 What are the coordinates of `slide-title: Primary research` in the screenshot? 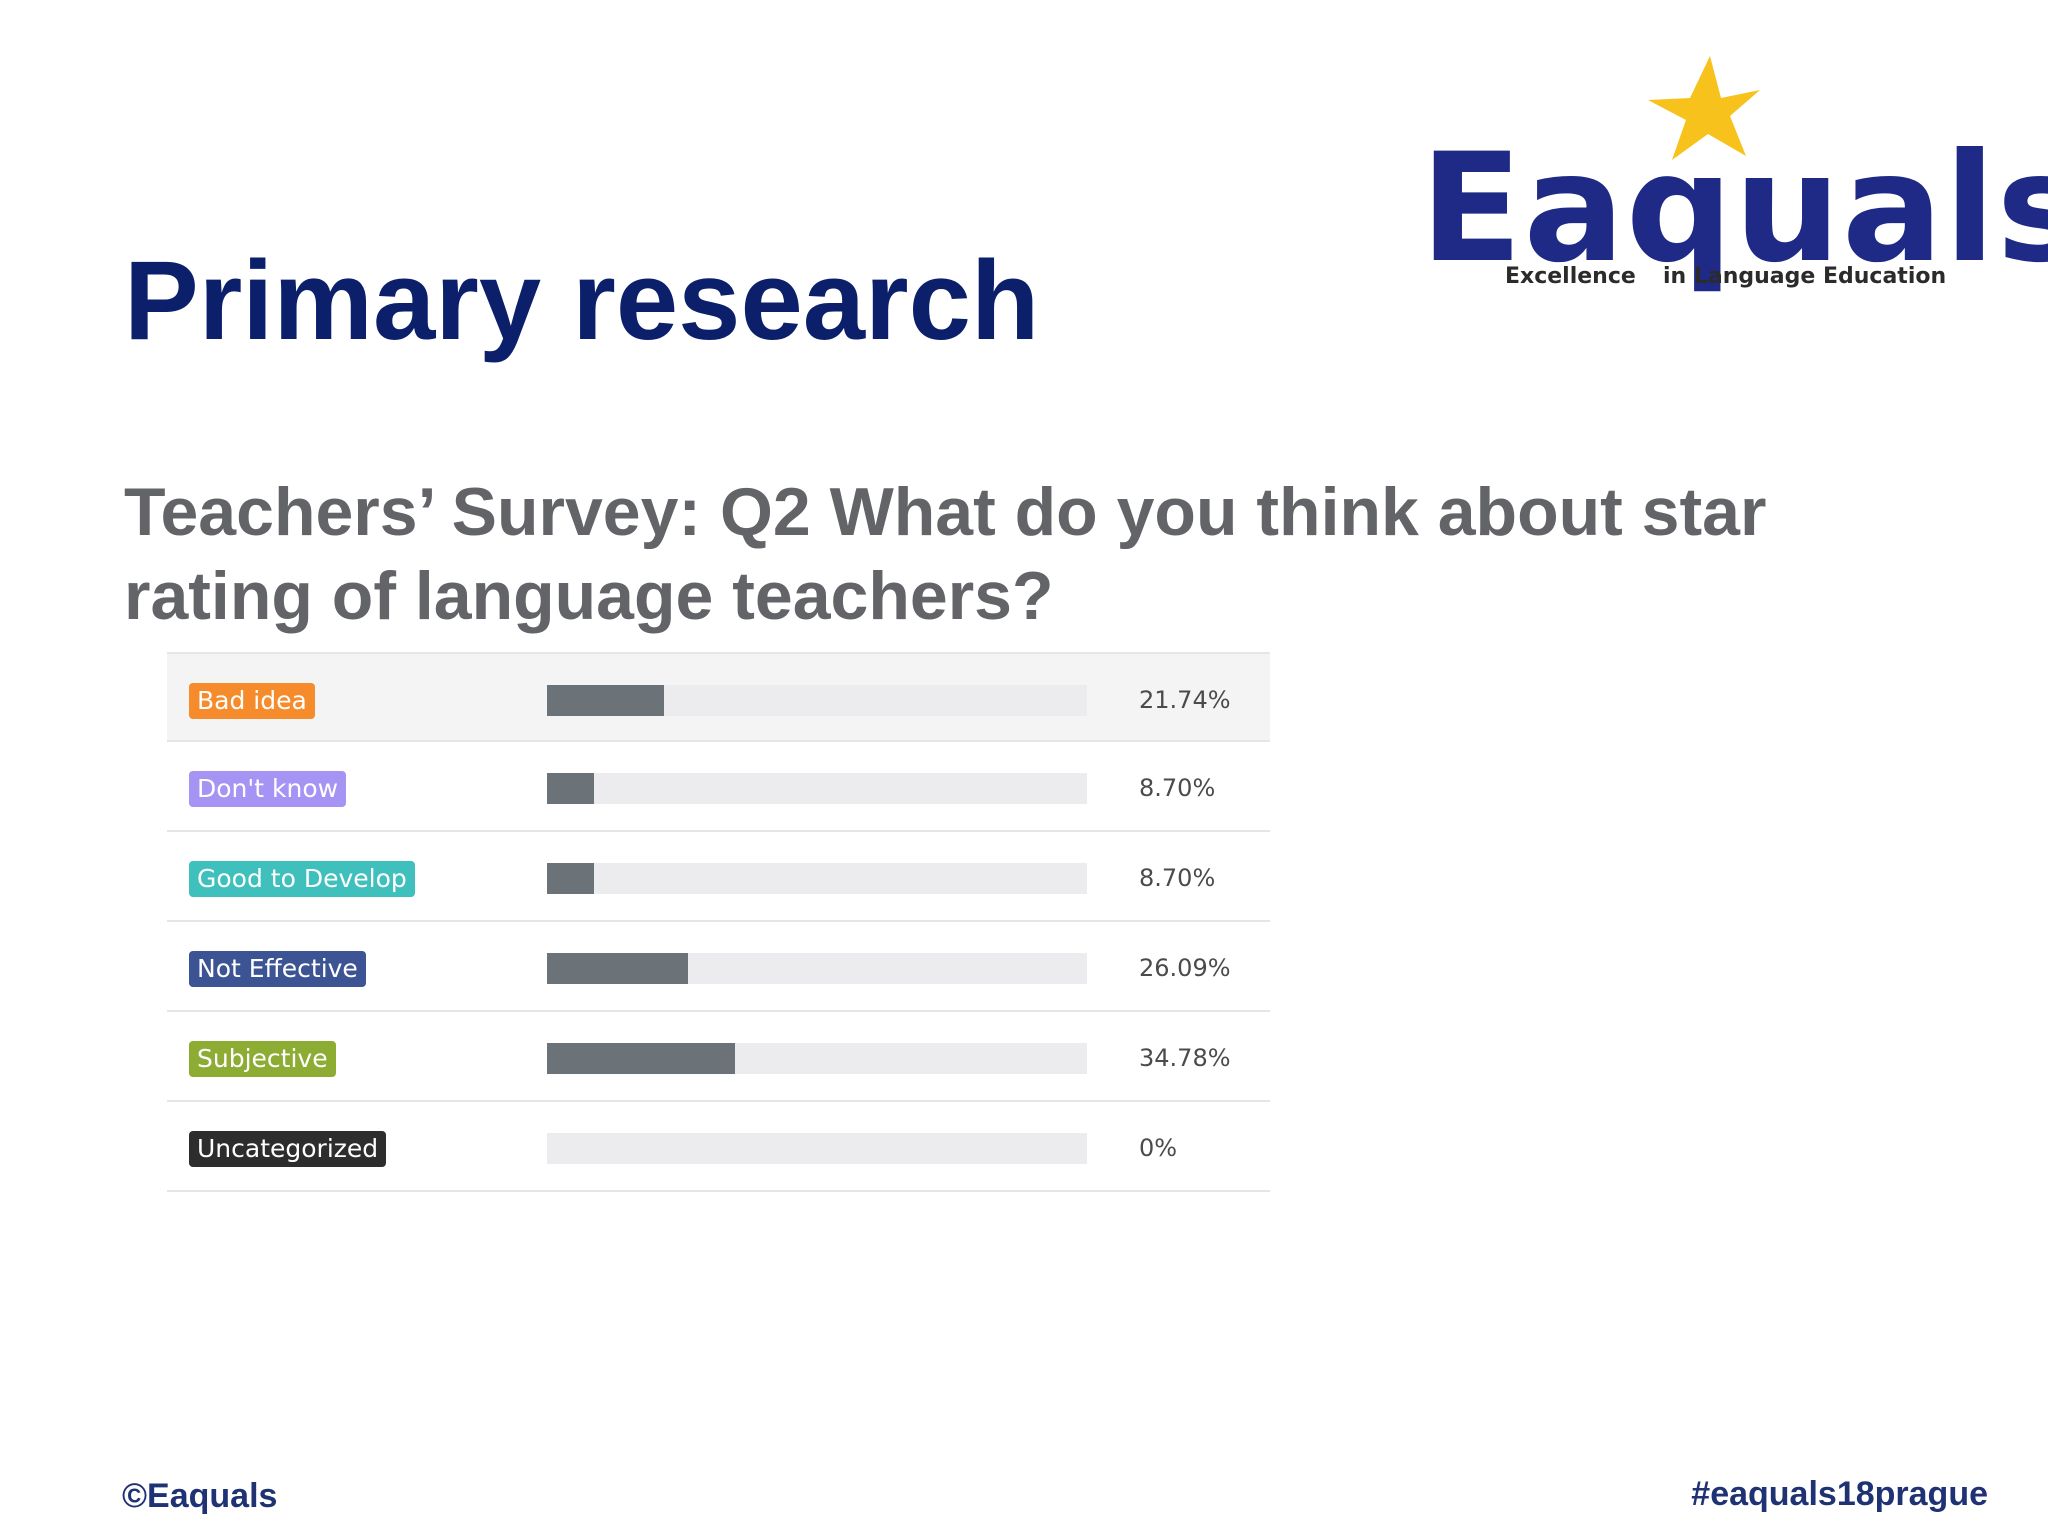 It's located at (582, 300).